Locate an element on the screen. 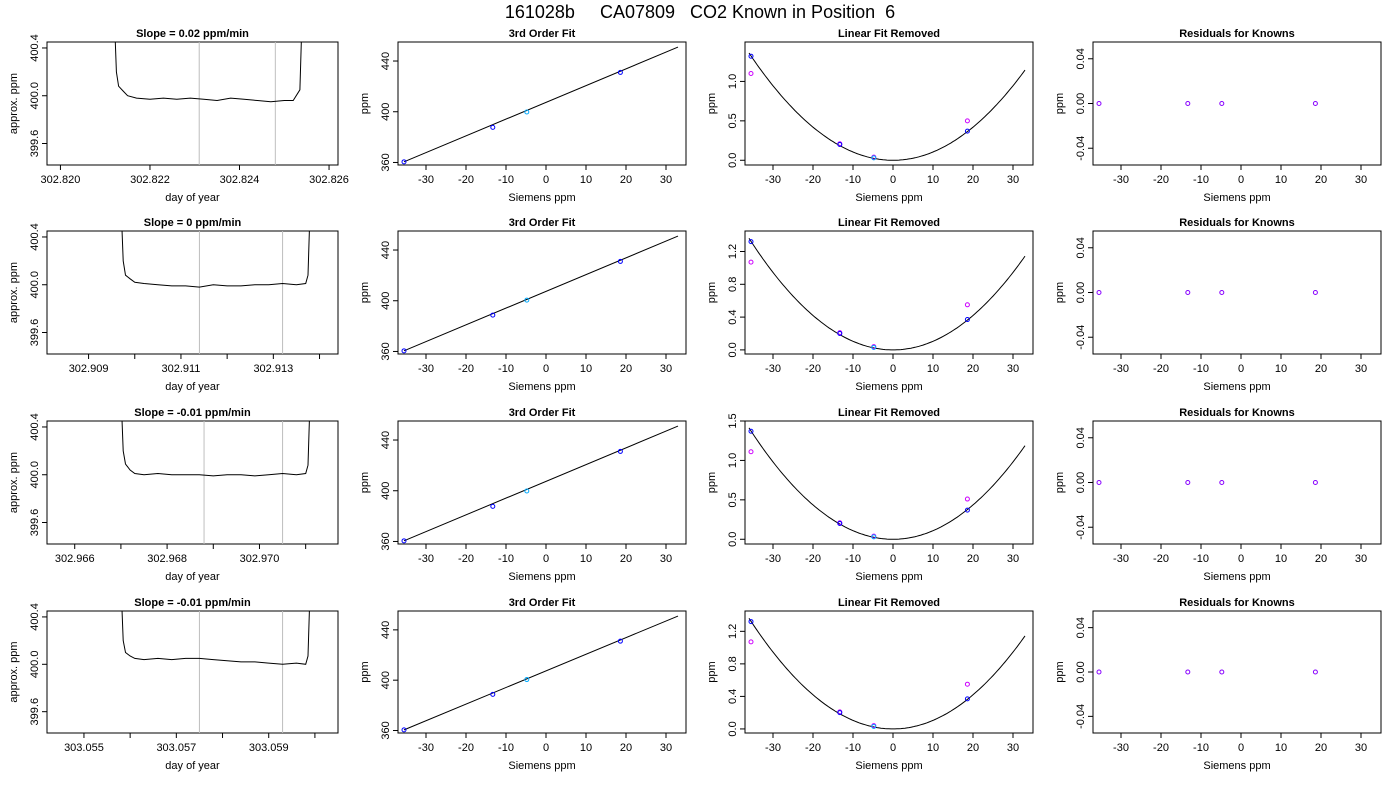 The width and height of the screenshot is (1400, 800). chart-title: Slope = -0.01 ppm/min is located at coordinates (192, 603).